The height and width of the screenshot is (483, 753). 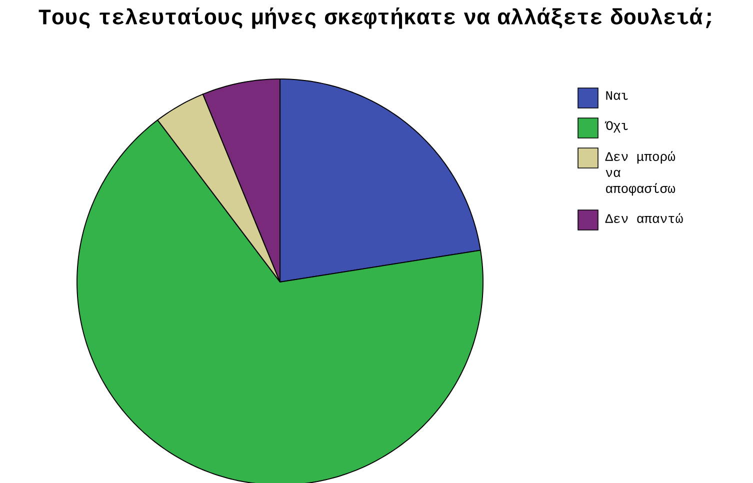 What do you see at coordinates (616, 127) in the screenshot?
I see `legend-label: Όχι` at bounding box center [616, 127].